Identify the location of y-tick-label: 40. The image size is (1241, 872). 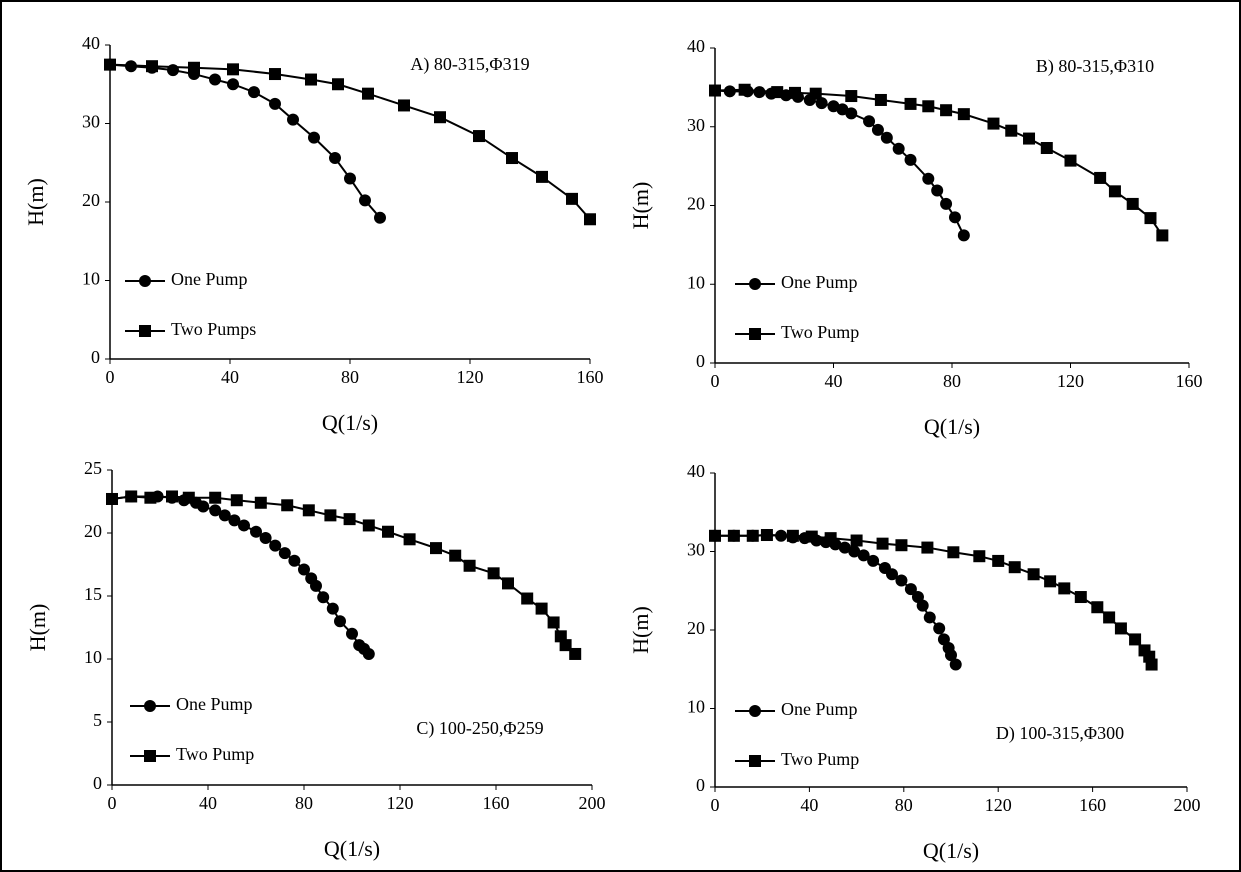
(696, 471).